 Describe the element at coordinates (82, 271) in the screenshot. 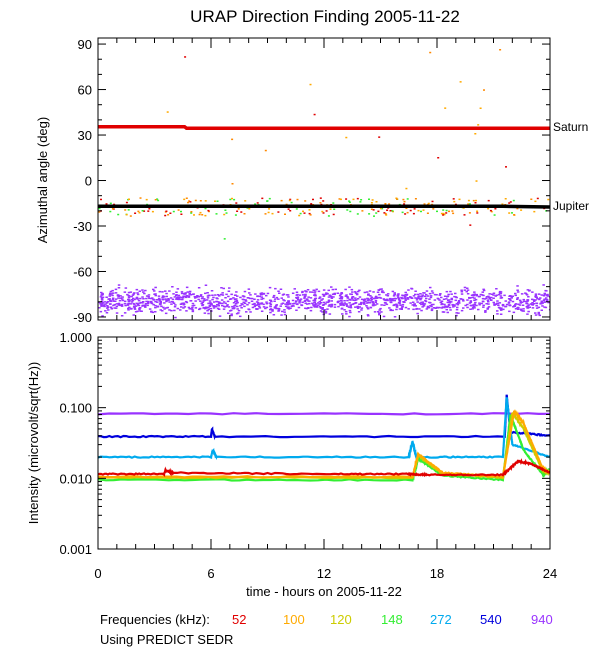

I see `top-y-tick-label: -60` at that location.